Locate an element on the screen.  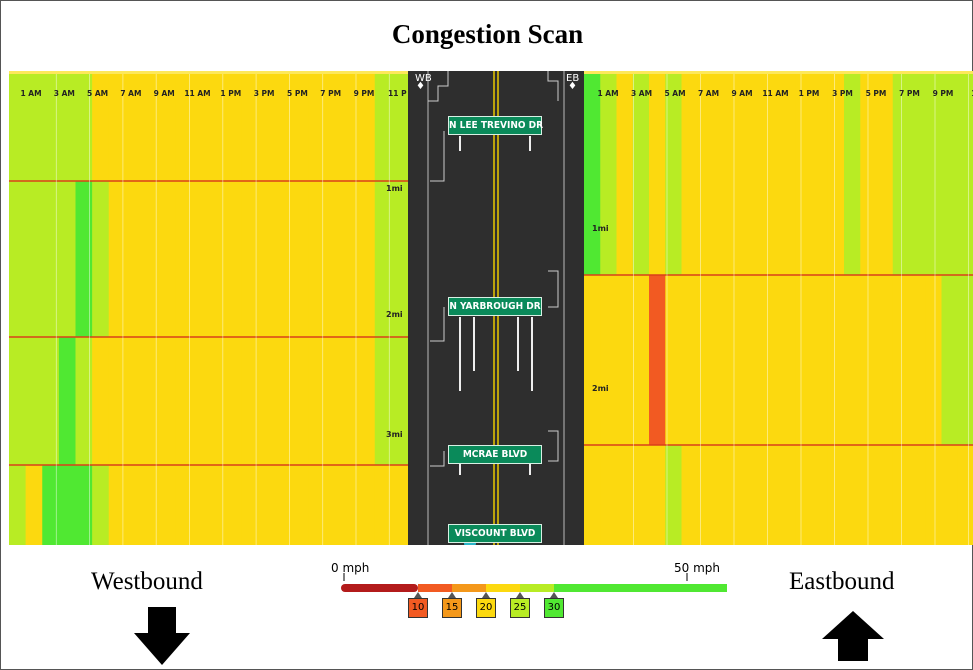
time-tick-label: 5 PM is located at coordinates (876, 93).